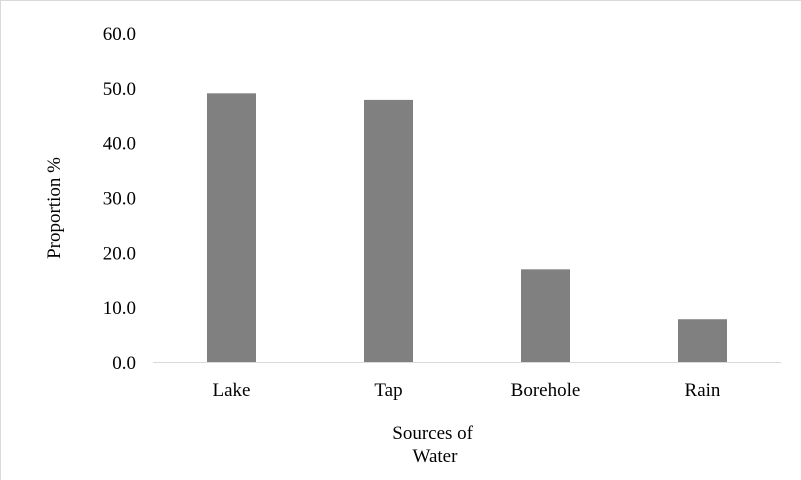 The height and width of the screenshot is (480, 801). What do you see at coordinates (119, 308) in the screenshot?
I see `y-tick-label: 10.0` at bounding box center [119, 308].